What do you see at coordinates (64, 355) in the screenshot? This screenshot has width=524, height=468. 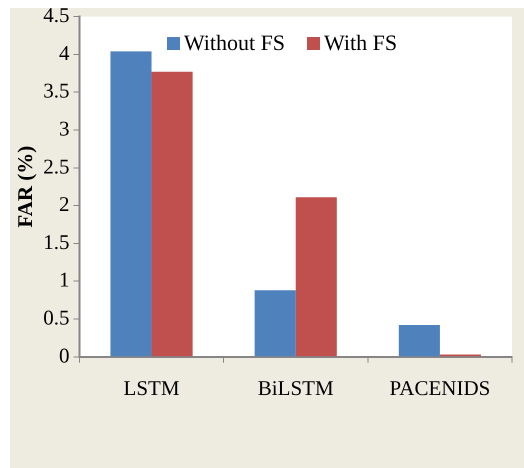 I see `y-tick-label: 0` at bounding box center [64, 355].